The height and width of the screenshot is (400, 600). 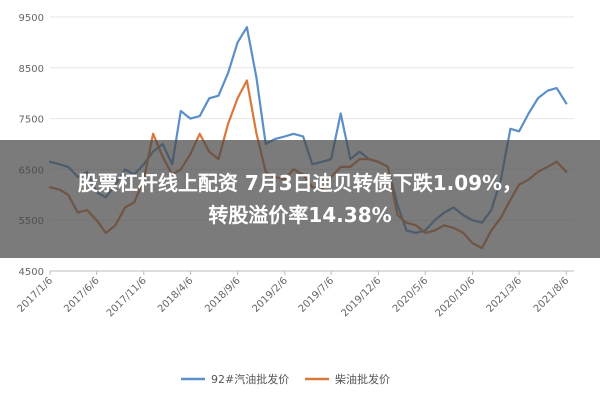 I want to click on x-tick-label: 2019/12/6, so click(x=361, y=297).